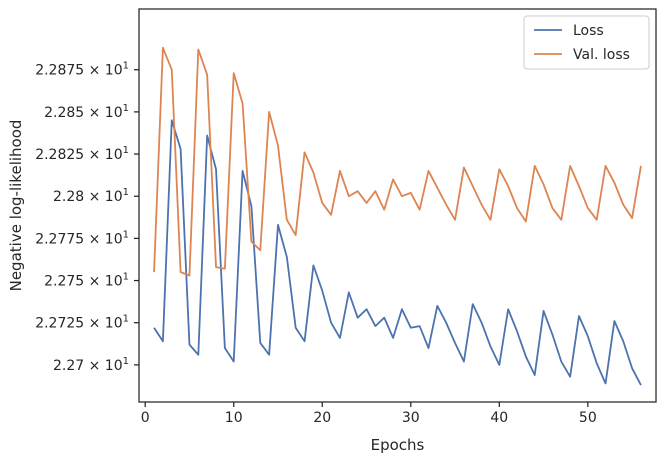  What do you see at coordinates (91, 365) in the screenshot?
I see `y-tick-label: 2.27 × 10¹` at bounding box center [91, 365].